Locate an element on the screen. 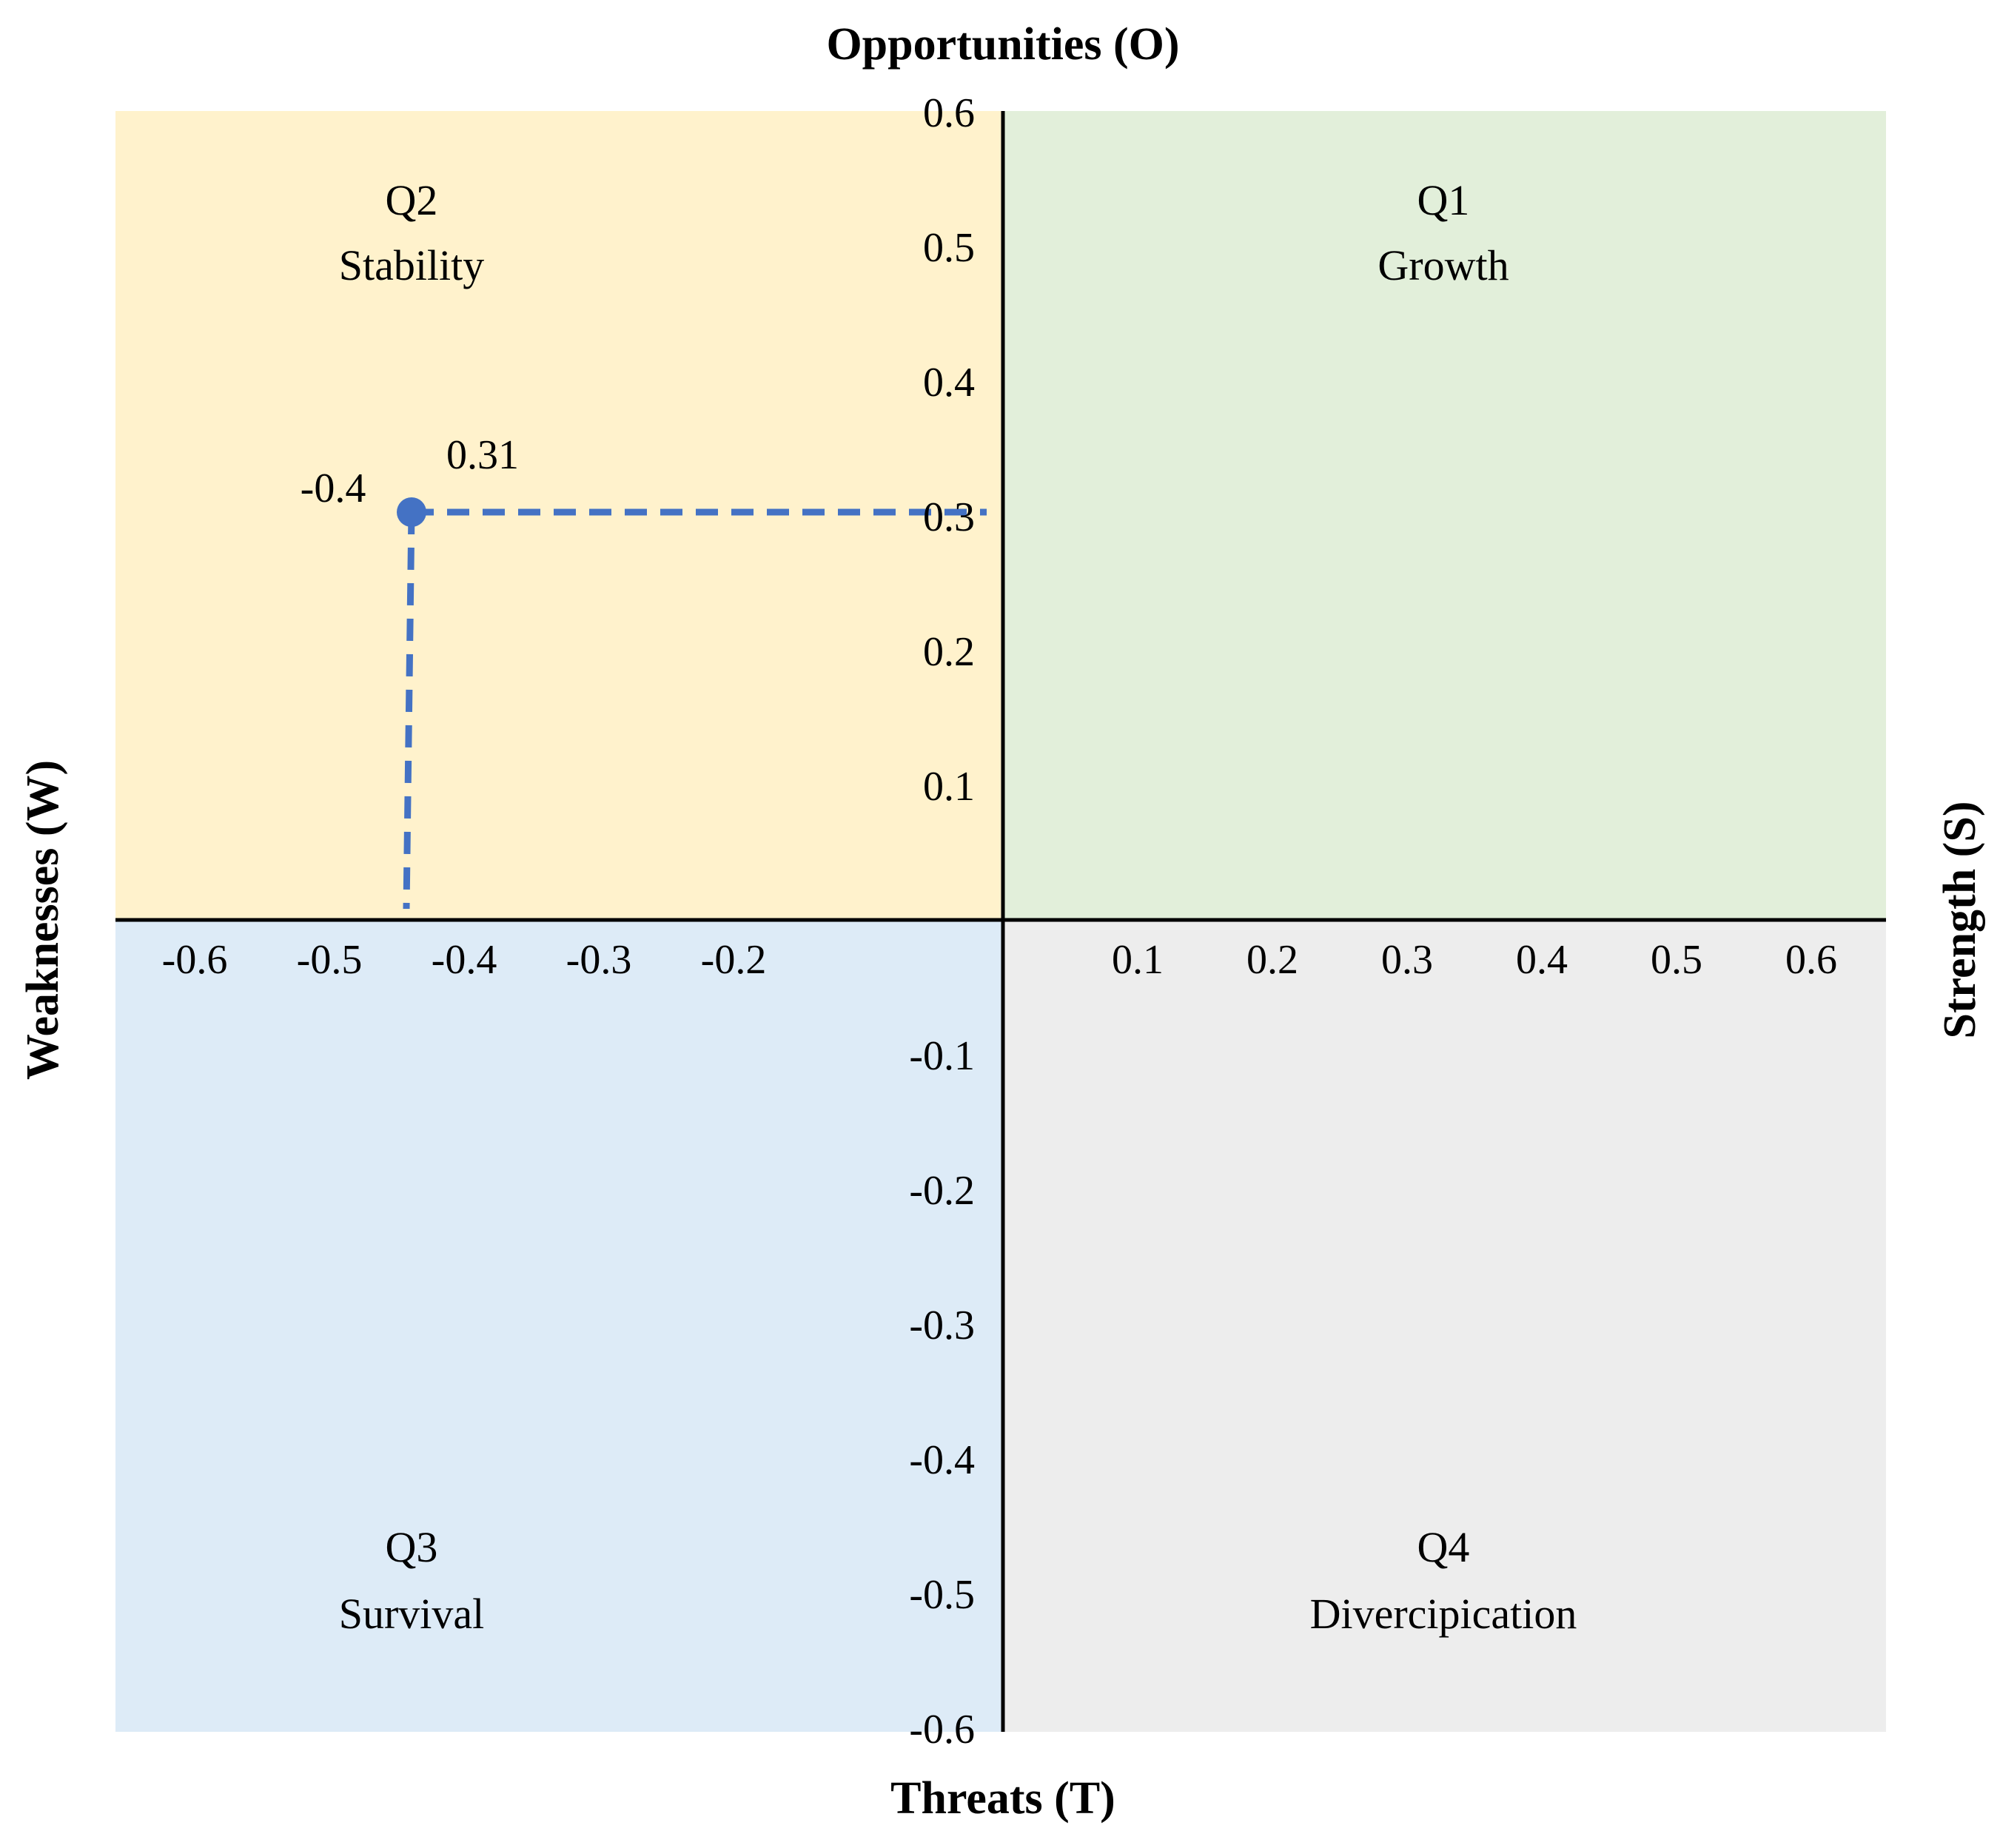  quadrant-q3-number: Q3 is located at coordinates (412, 1547).